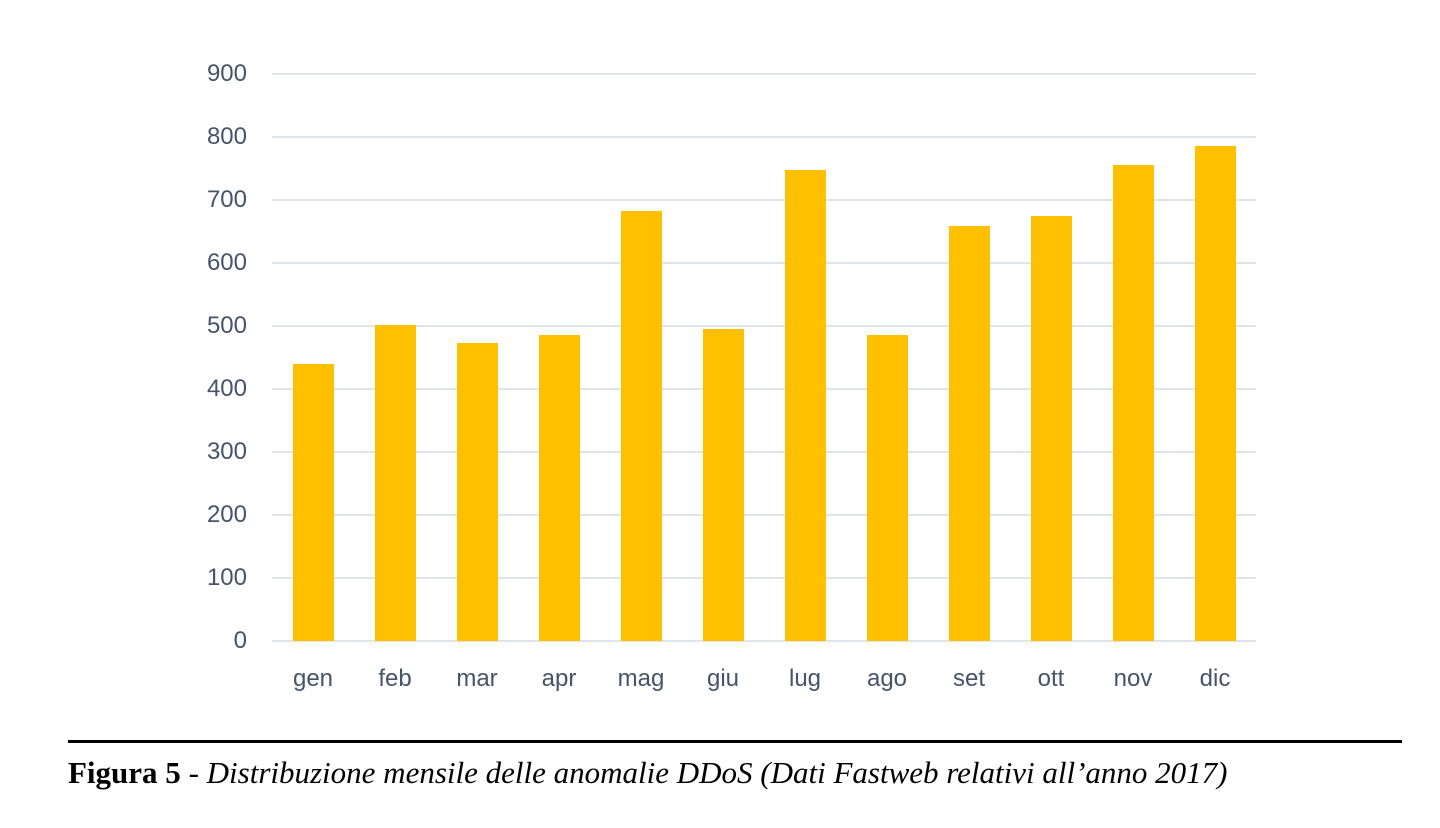 The image size is (1440, 828). Describe the element at coordinates (226, 262) in the screenshot. I see `y-axis-tick-label: 600` at that location.